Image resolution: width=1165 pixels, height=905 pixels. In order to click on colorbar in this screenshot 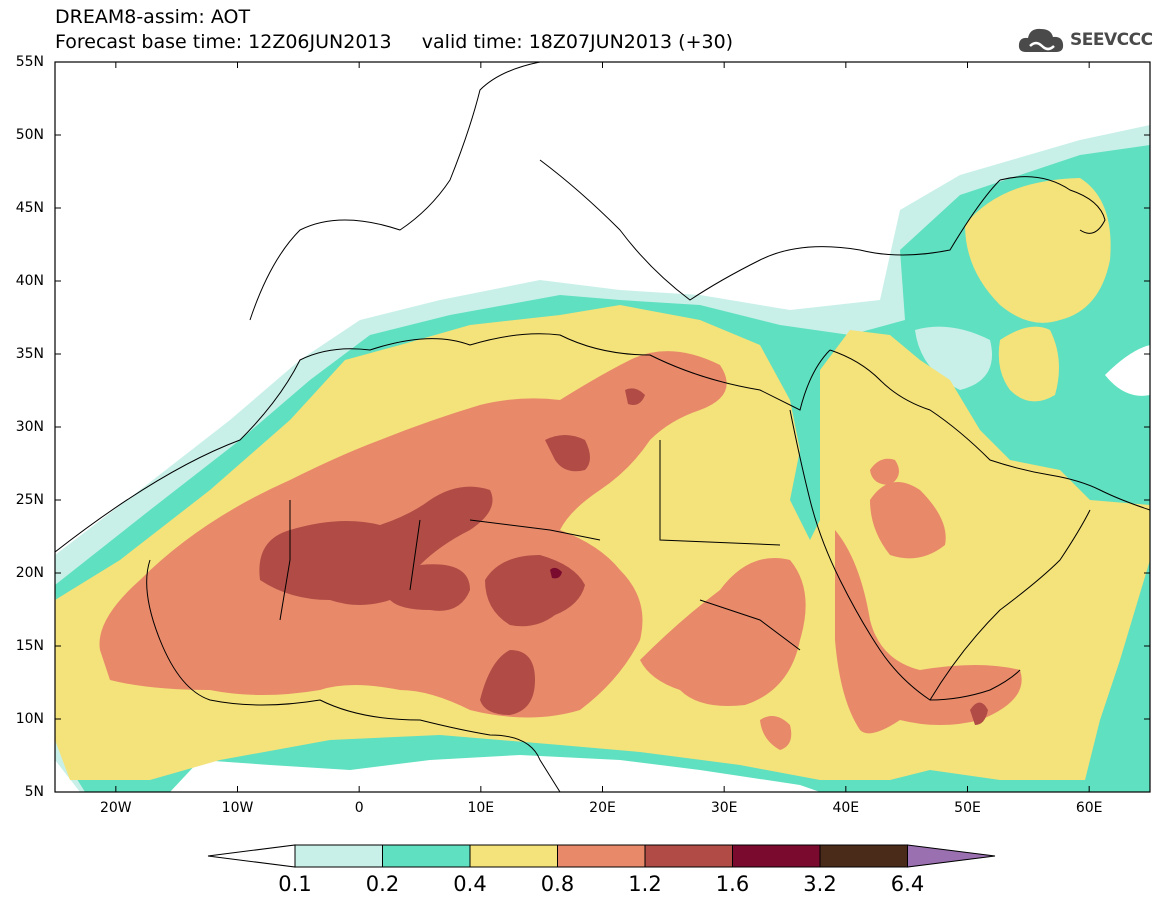, I will do `click(601, 856)`.